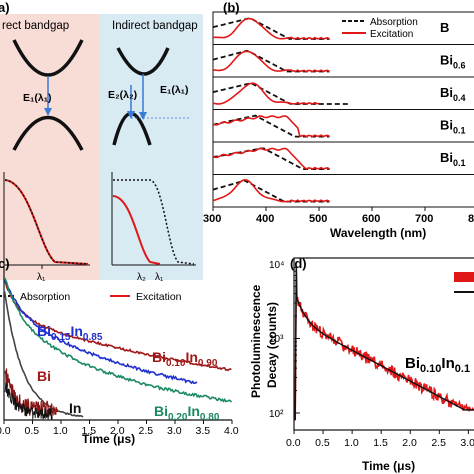  I want to click on d-ytick-1e2: 10², so click(276, 414).